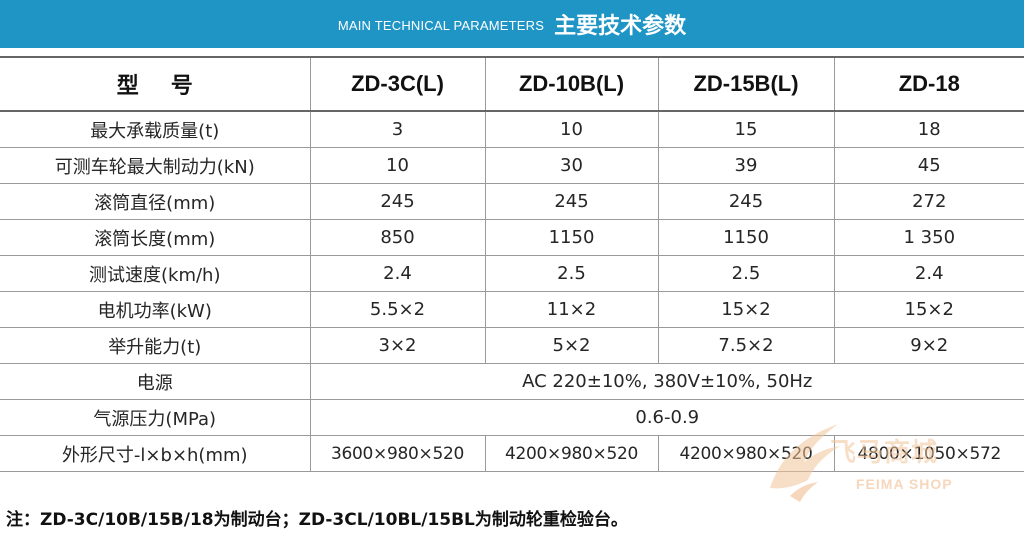  What do you see at coordinates (155, 273) in the screenshot?
I see `row-label: 测试速度(km/h)` at bounding box center [155, 273].